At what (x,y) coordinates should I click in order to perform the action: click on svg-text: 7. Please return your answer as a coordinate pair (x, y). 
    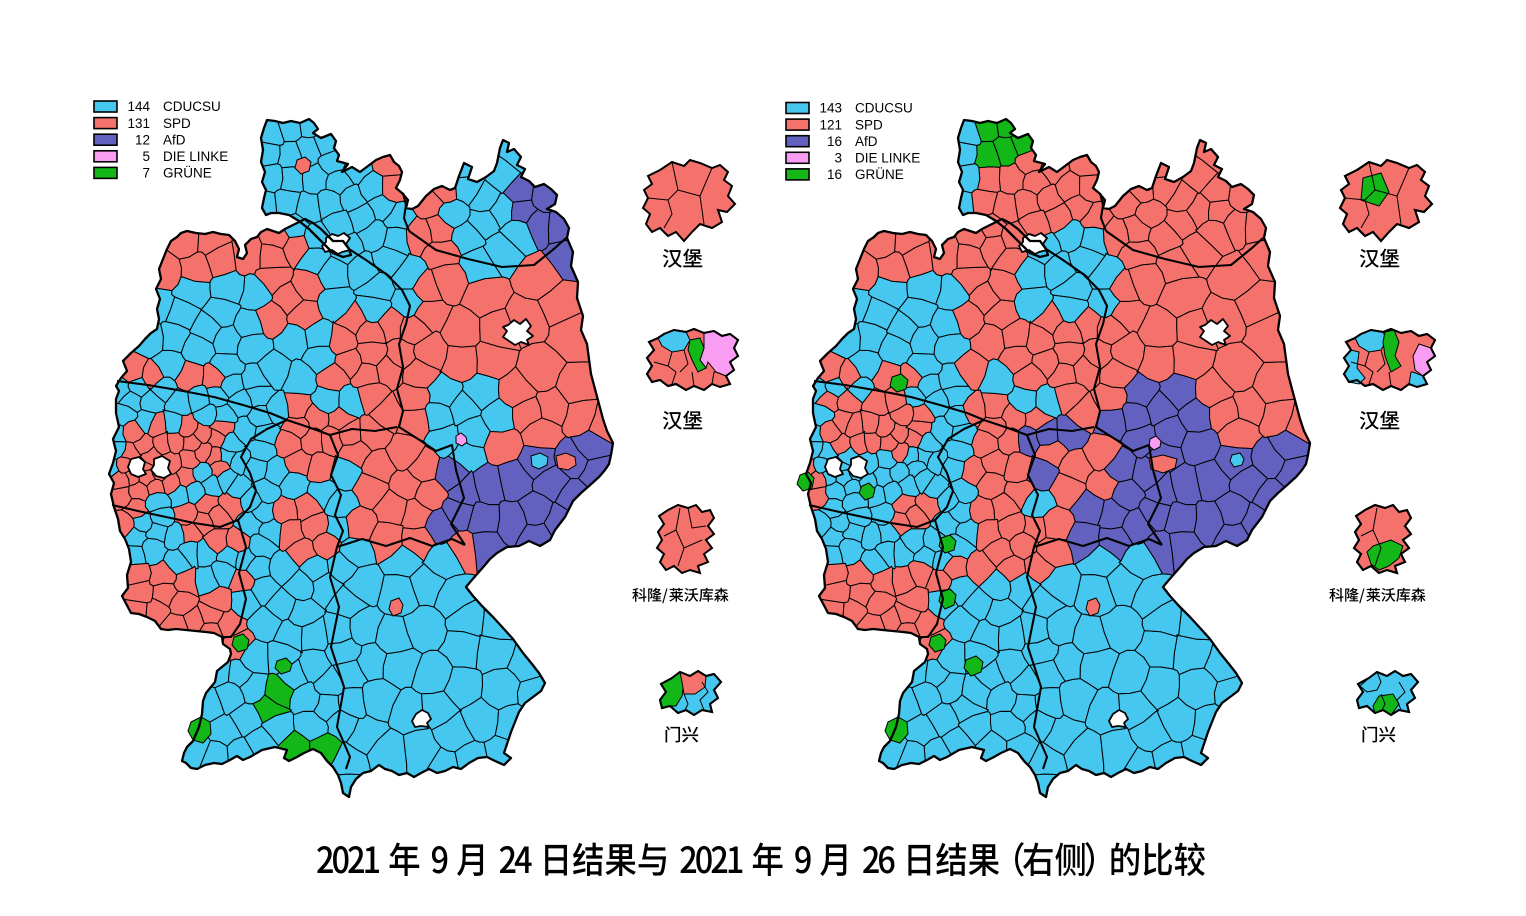
    Looking at the image, I should click on (146, 173).